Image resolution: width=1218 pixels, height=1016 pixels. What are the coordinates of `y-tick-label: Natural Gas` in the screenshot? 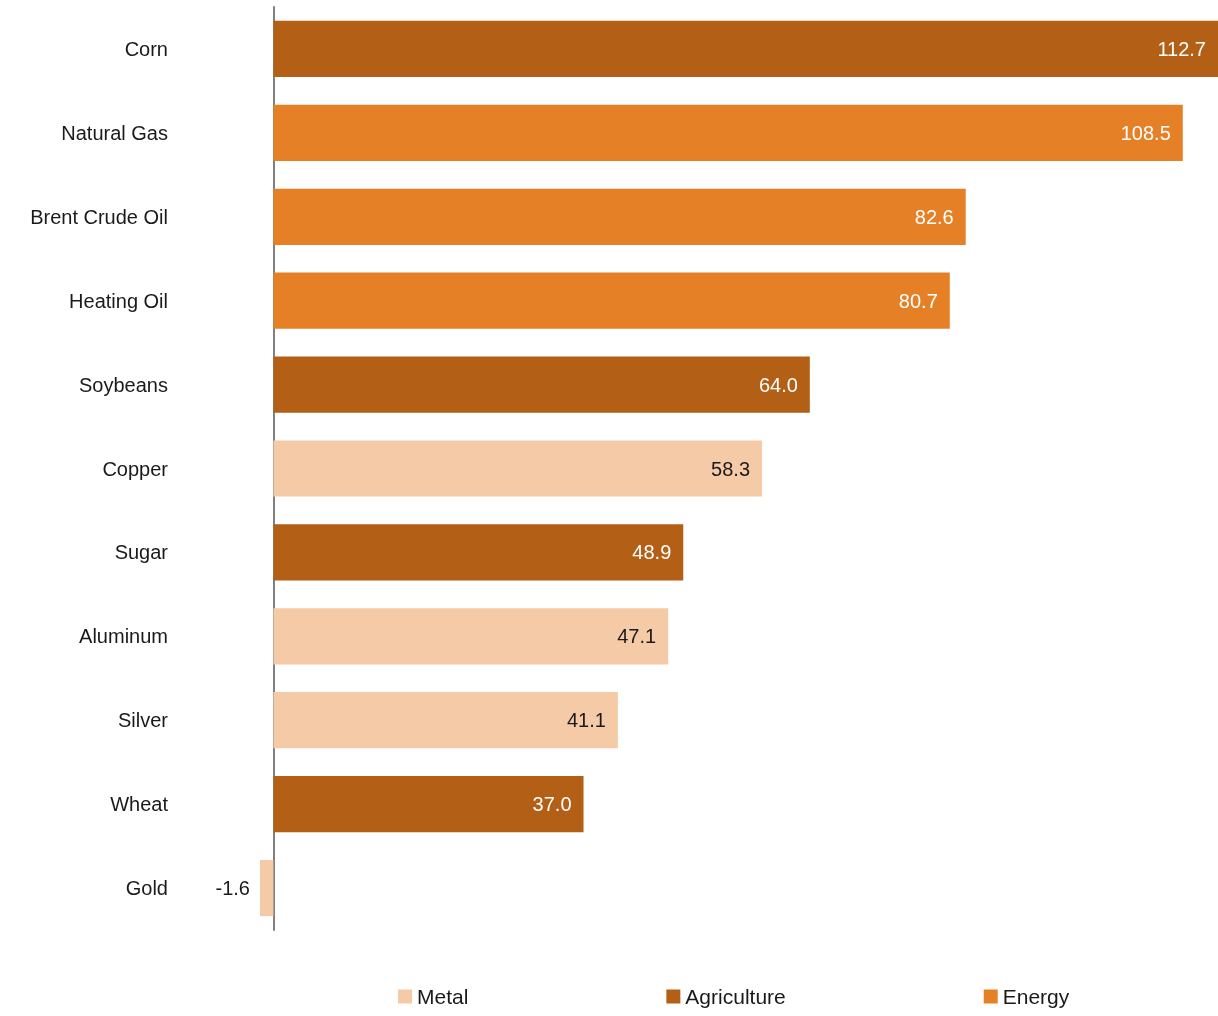 It's located at (114, 132).